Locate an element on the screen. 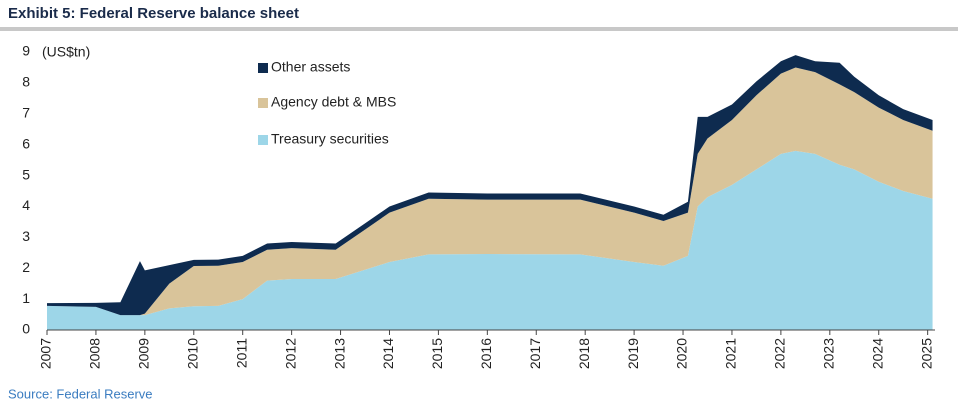  x-tick-label: 2009 is located at coordinates (144, 353).